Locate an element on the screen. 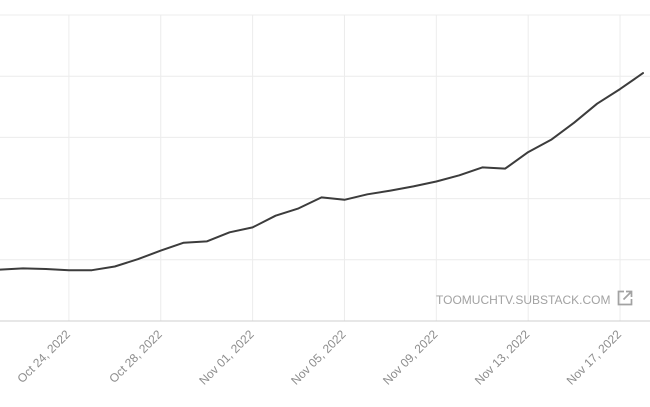 The width and height of the screenshot is (650, 407). external-link-icon is located at coordinates (625, 299).